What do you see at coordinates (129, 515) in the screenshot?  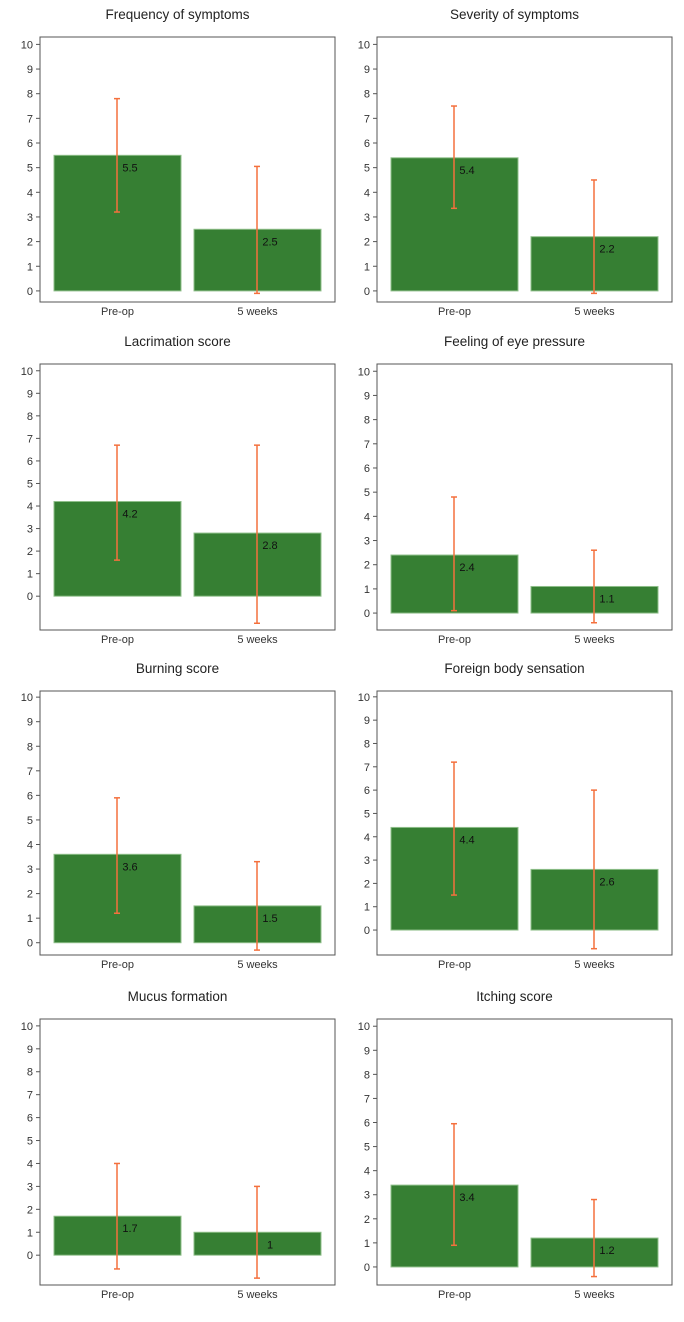 I see `data-label: 4.2` at bounding box center [129, 515].